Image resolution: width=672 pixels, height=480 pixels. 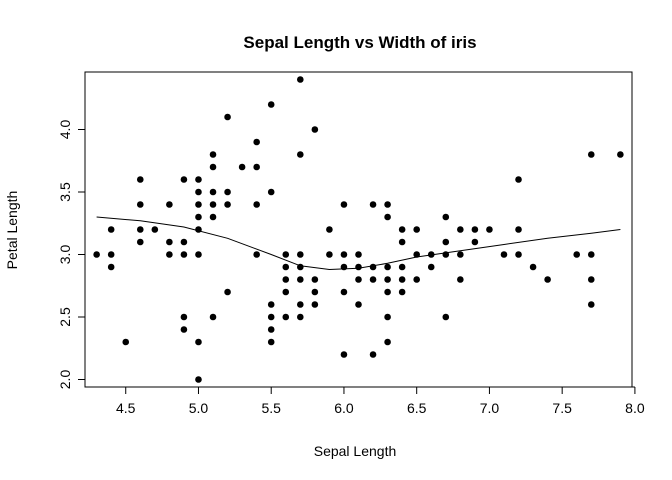 What do you see at coordinates (65, 192) in the screenshot?
I see `y-tick-label: 3.5` at bounding box center [65, 192].